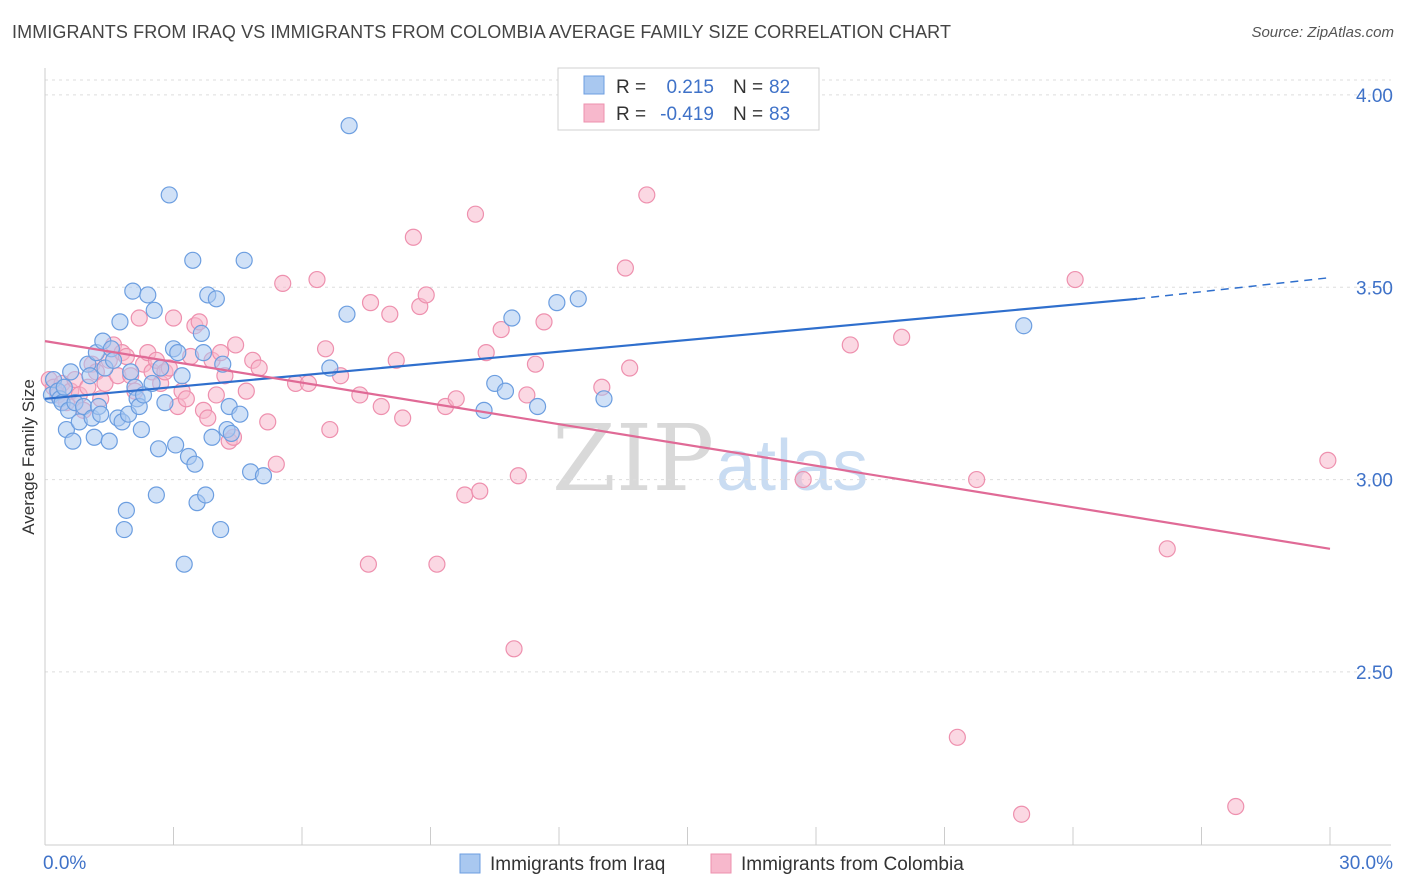 This screenshot has width=1406, height=892. What do you see at coordinates (633, 458) in the screenshot?
I see `watermark-zip: ZIP` at bounding box center [633, 458].